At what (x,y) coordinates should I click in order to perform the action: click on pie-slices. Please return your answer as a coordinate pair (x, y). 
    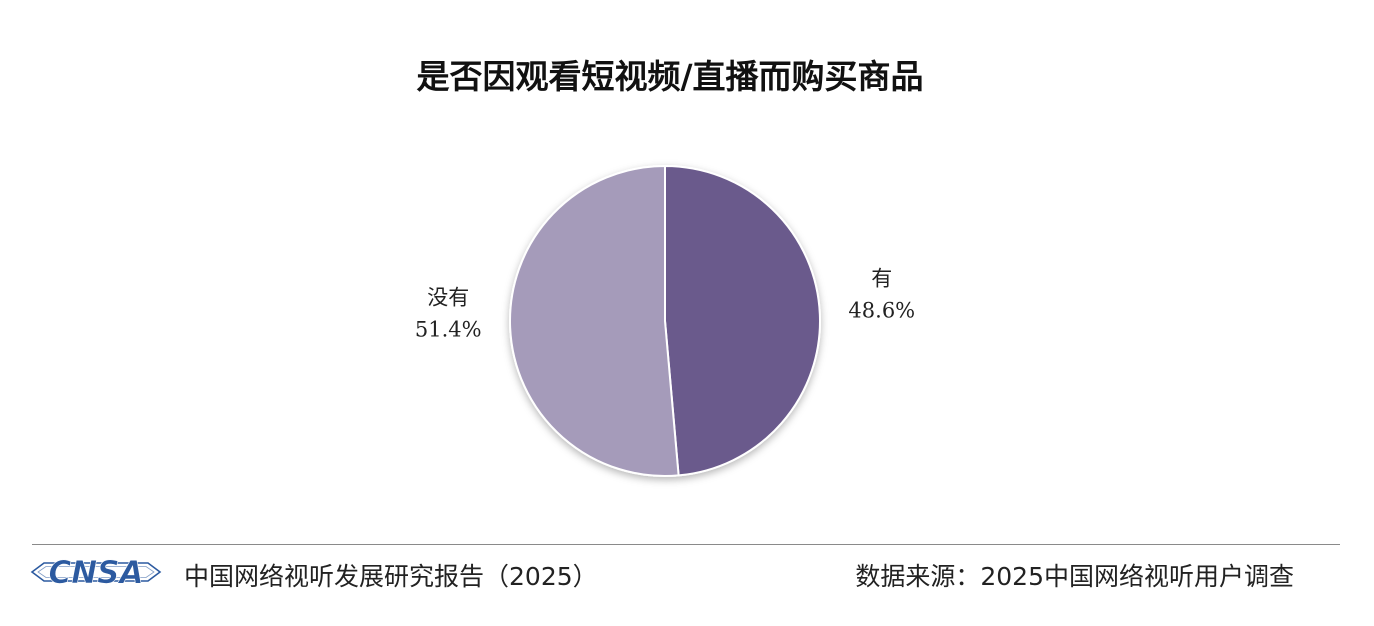
    Looking at the image, I should click on (665, 320).